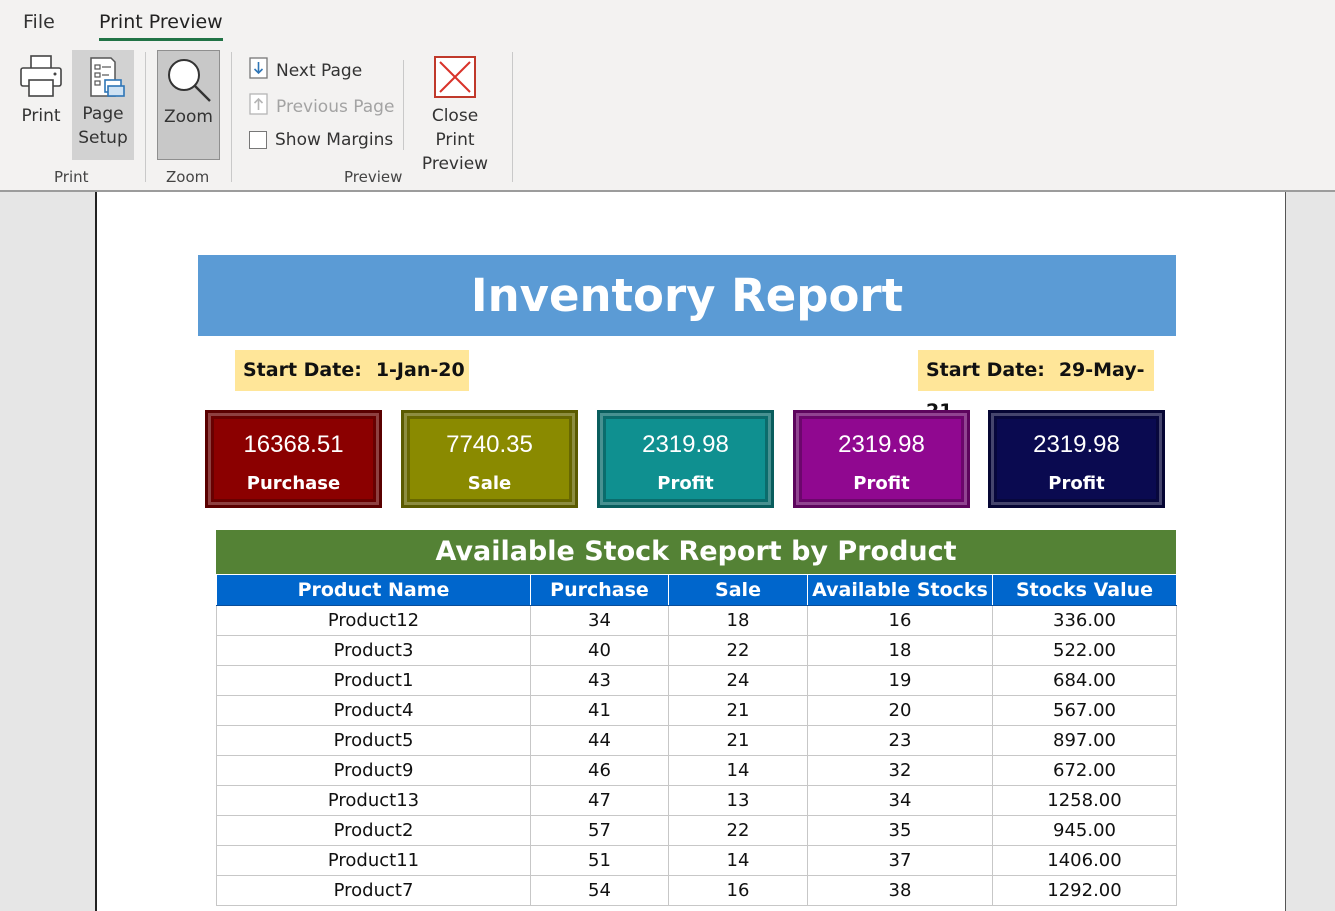 The width and height of the screenshot is (1335, 911). What do you see at coordinates (599, 890) in the screenshot?
I see `table-cell: 54` at bounding box center [599, 890].